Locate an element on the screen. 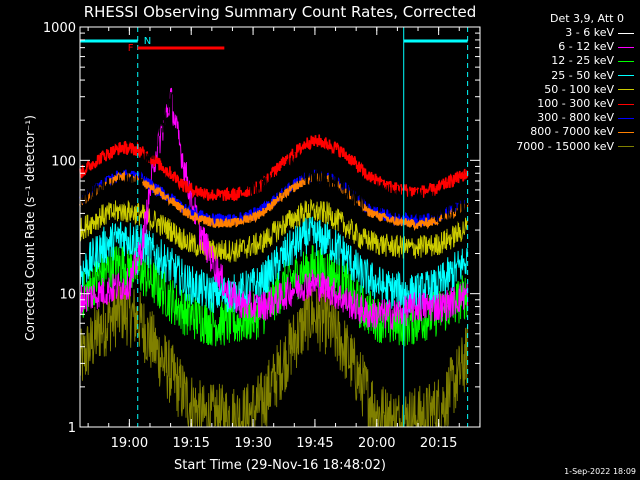 Image resolution: width=640 pixels, height=480 pixels. legend-item: 800 - 7000 keV is located at coordinates (561, 132).